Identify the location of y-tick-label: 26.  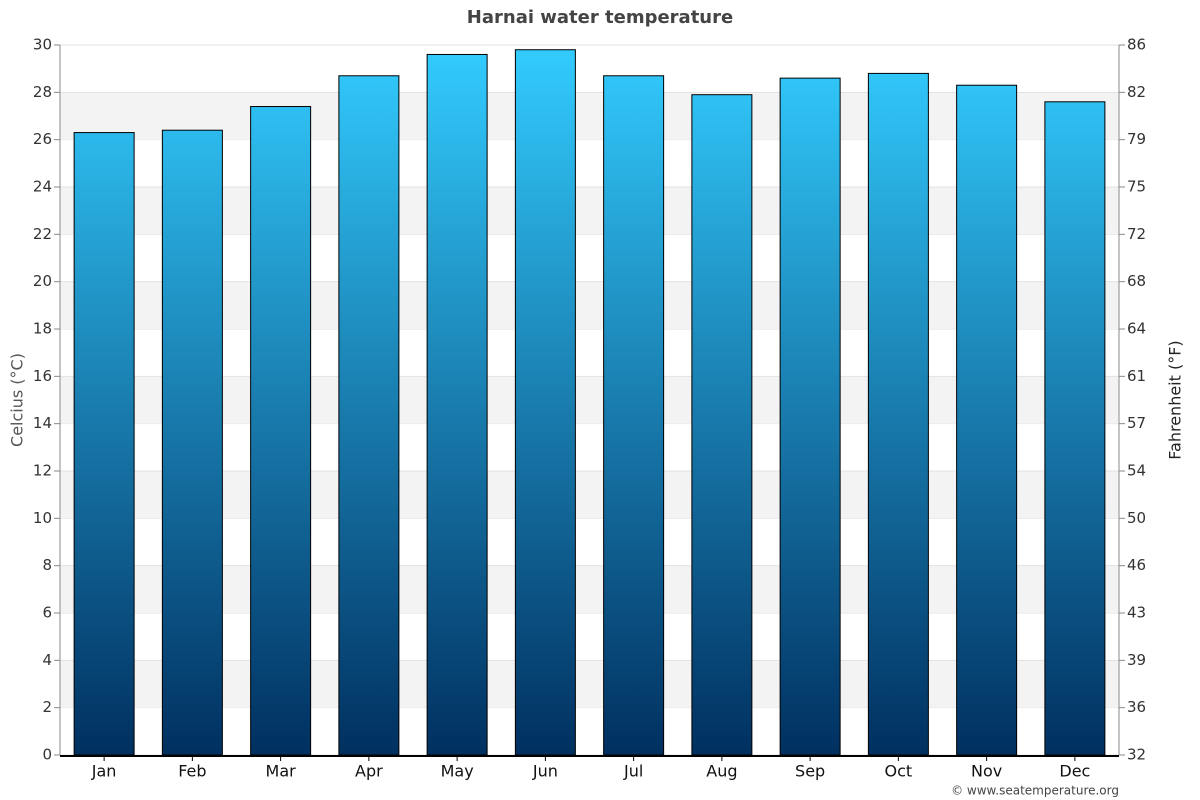
(42, 139).